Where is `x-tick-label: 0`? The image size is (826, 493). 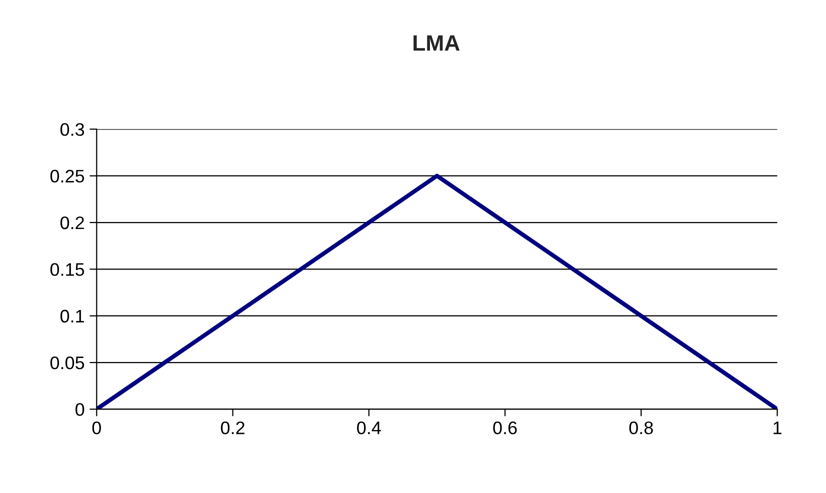 x-tick-label: 0 is located at coordinates (96, 427).